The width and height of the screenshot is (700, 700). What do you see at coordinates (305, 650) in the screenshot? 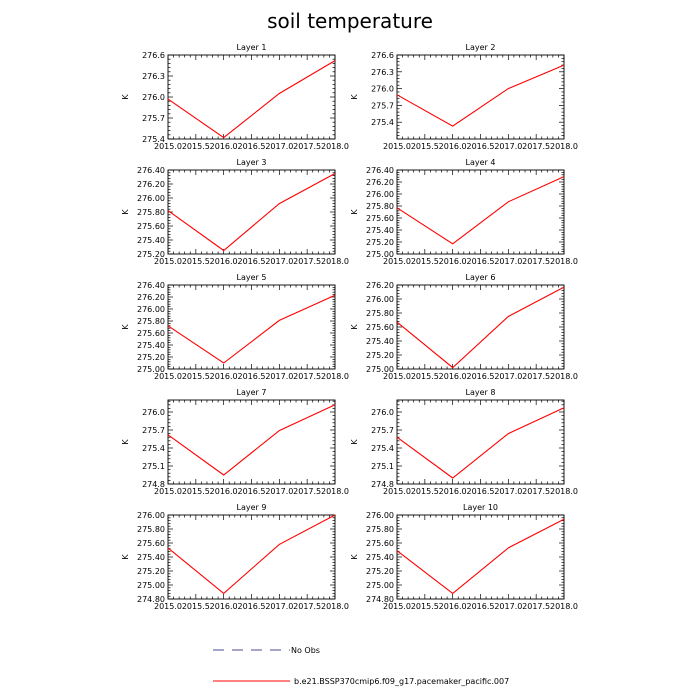
I see `legend-obs-label: No Obs` at bounding box center [305, 650].